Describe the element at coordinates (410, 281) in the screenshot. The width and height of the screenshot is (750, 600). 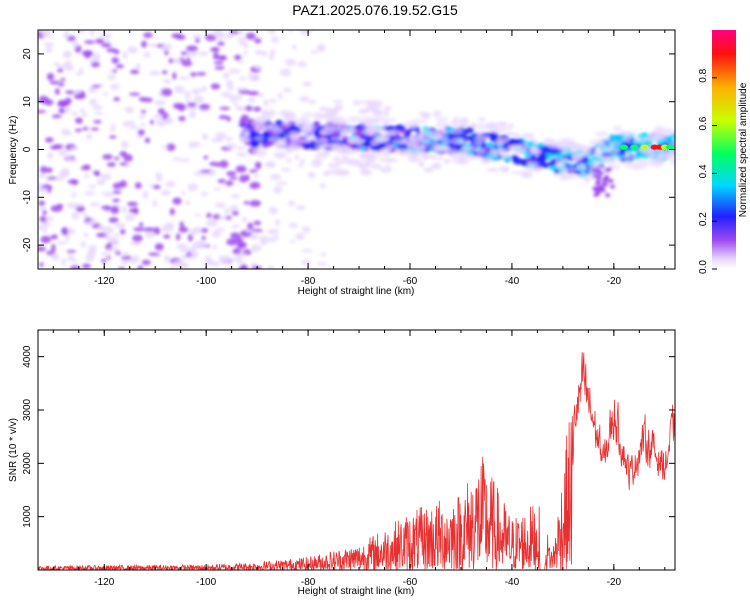
I see `top-x-tick-label: -60` at that location.